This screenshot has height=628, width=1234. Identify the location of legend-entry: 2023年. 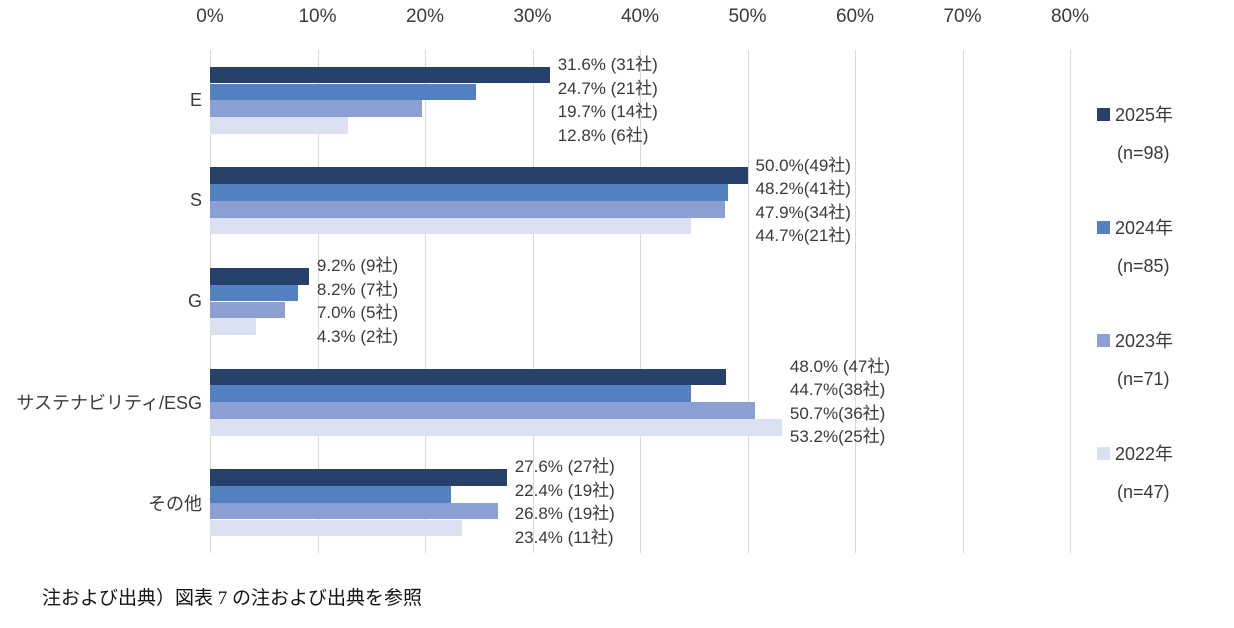
(1135, 340).